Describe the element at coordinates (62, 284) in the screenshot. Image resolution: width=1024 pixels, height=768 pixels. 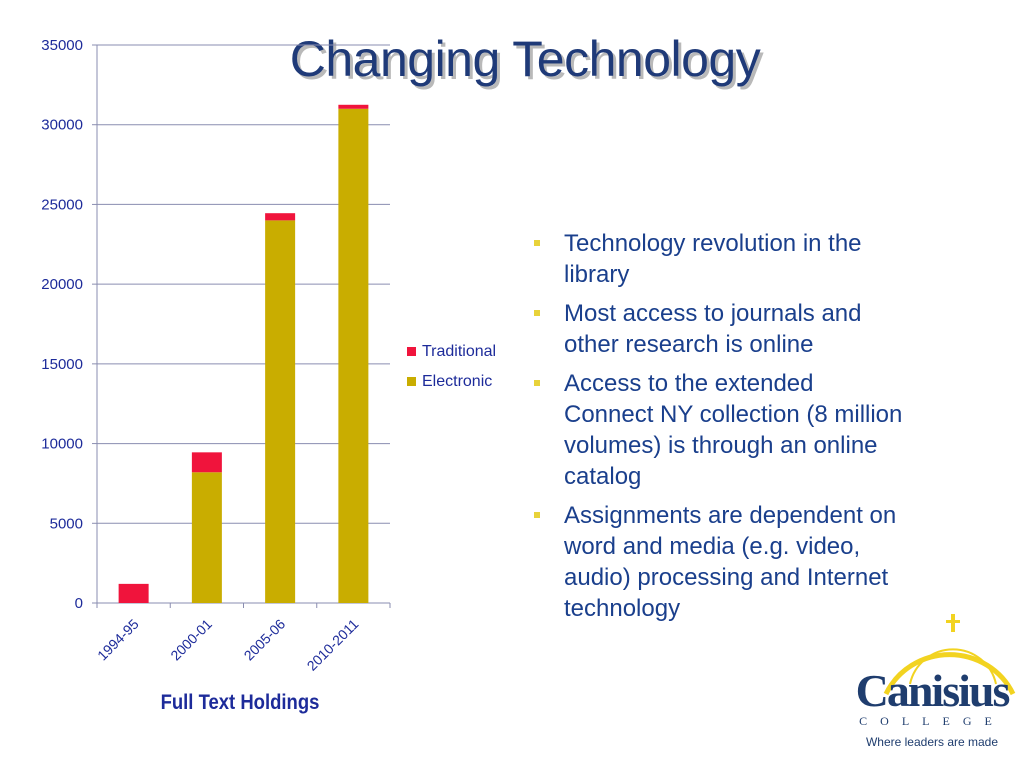
I see `y-tick-label: 20000` at that location.